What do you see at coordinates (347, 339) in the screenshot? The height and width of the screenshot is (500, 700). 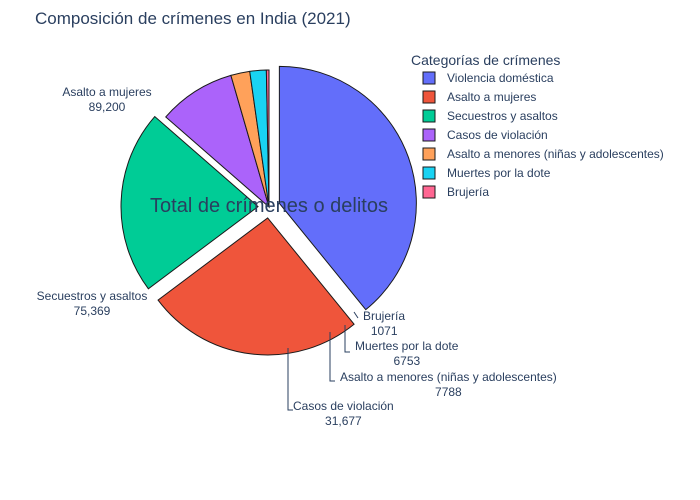 I see `leader-line-muertes-por-la-dote` at bounding box center [347, 339].